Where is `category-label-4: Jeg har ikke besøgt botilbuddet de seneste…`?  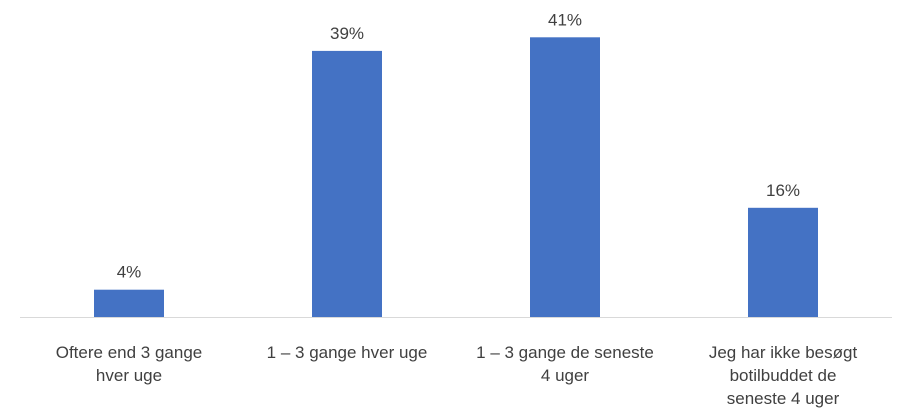
category-label-4: Jeg har ikke besøgt botilbuddet de seneste… is located at coordinates (783, 375).